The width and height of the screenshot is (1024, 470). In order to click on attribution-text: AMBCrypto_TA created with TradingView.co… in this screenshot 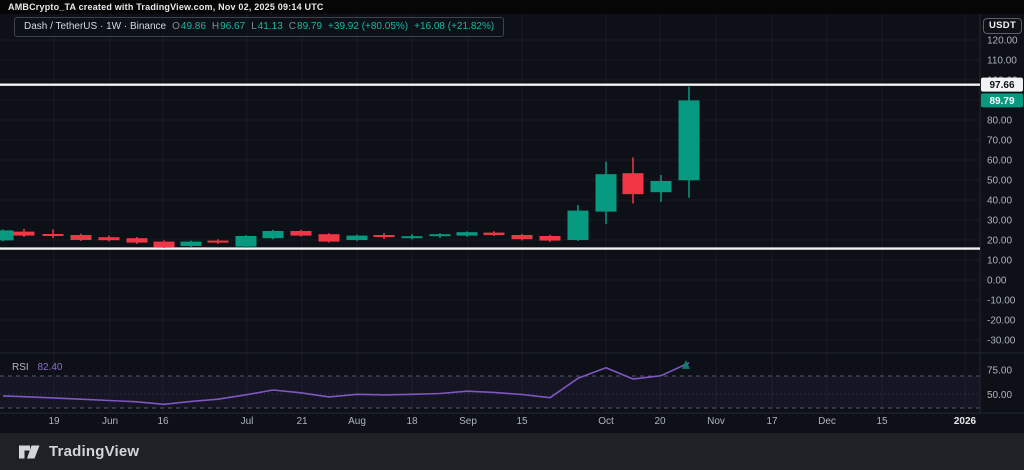, I will do `click(166, 7)`.